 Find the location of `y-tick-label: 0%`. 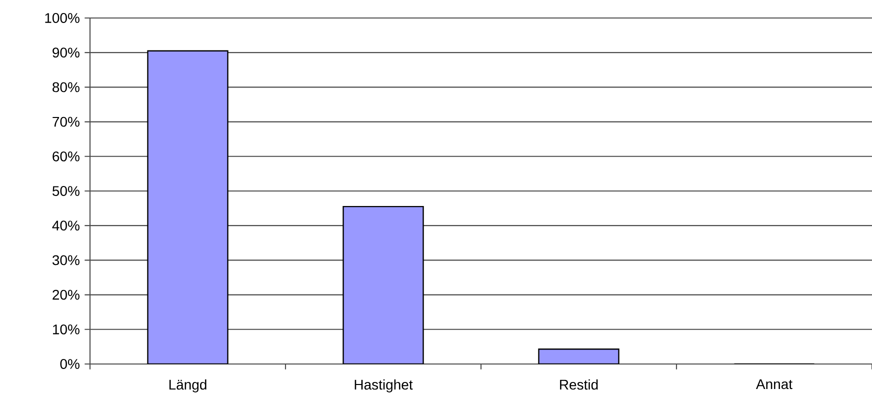

y-tick-label: 0% is located at coordinates (70, 364).